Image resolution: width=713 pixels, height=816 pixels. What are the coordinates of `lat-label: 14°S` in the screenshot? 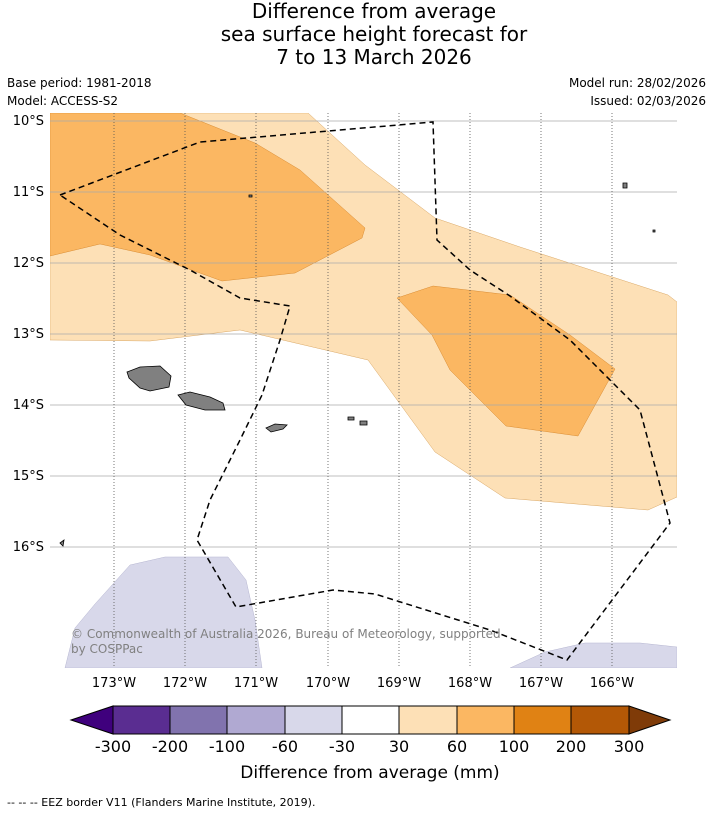 It's located at (28, 405).